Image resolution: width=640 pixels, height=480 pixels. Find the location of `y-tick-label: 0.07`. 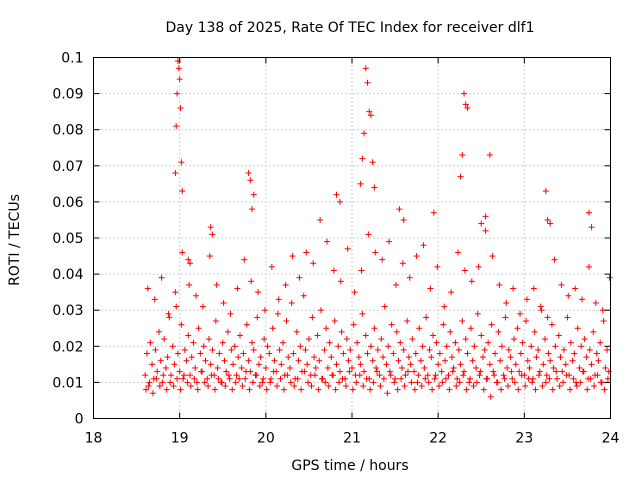

y-tick-label: 0.07 is located at coordinates (67, 167).